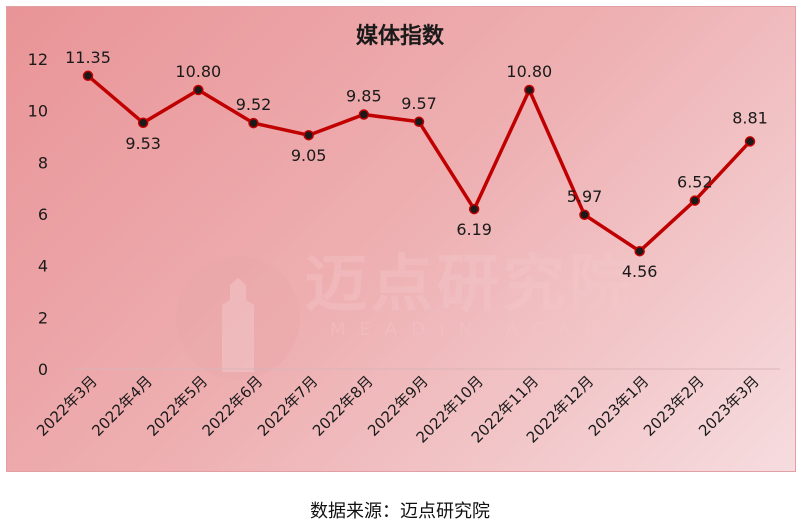 This screenshot has width=800, height=531. Describe the element at coordinates (38, 59) in the screenshot. I see `y-tick-label: 12` at that location.